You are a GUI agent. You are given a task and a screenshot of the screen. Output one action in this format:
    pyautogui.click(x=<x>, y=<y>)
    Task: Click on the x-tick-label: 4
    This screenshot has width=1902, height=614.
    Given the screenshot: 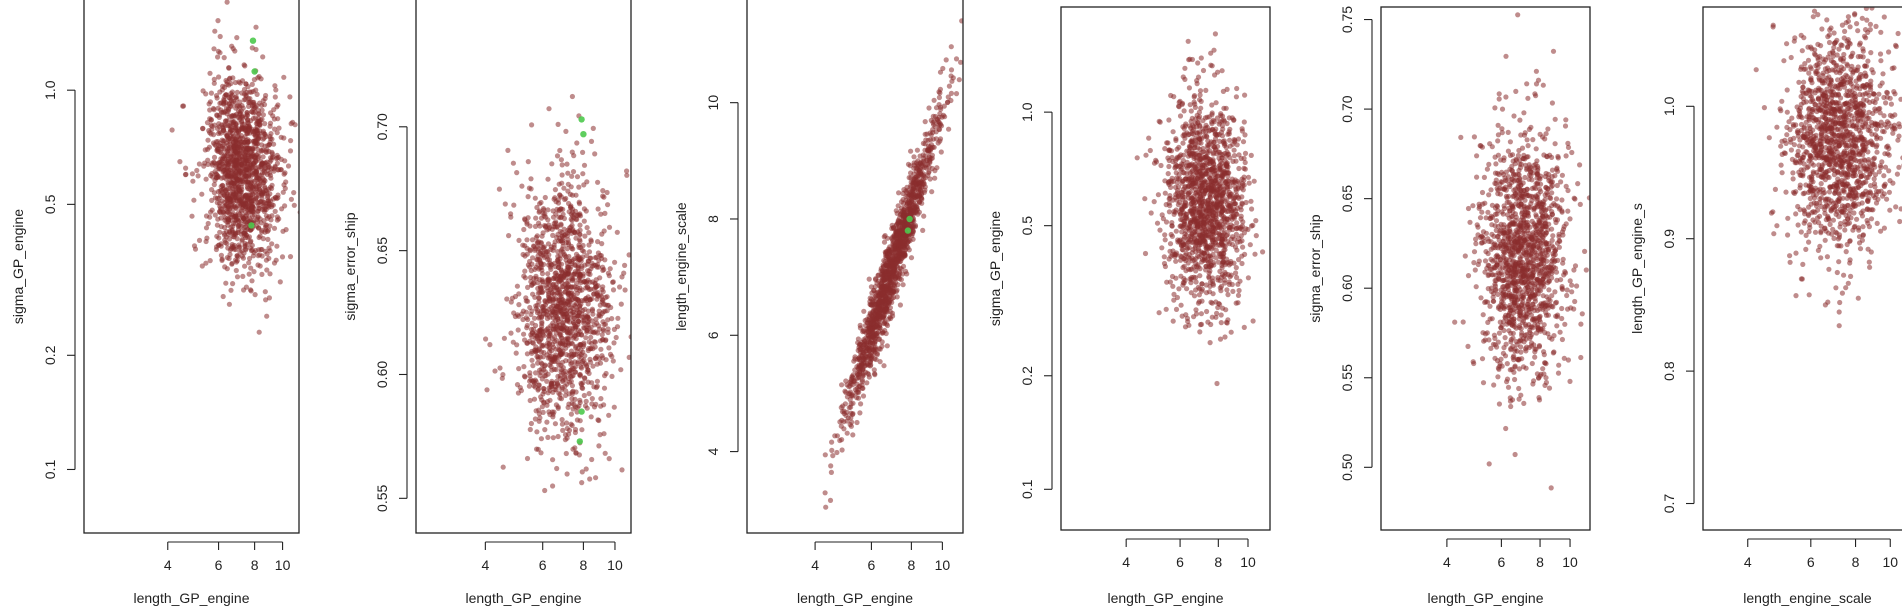 What is the action you would take?
    pyautogui.click(x=485, y=565)
    